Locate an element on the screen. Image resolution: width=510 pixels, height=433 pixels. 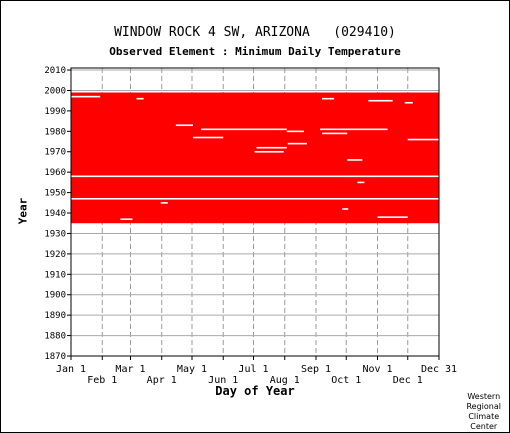
x-tick-label: Mar 1 is located at coordinates (130, 369).